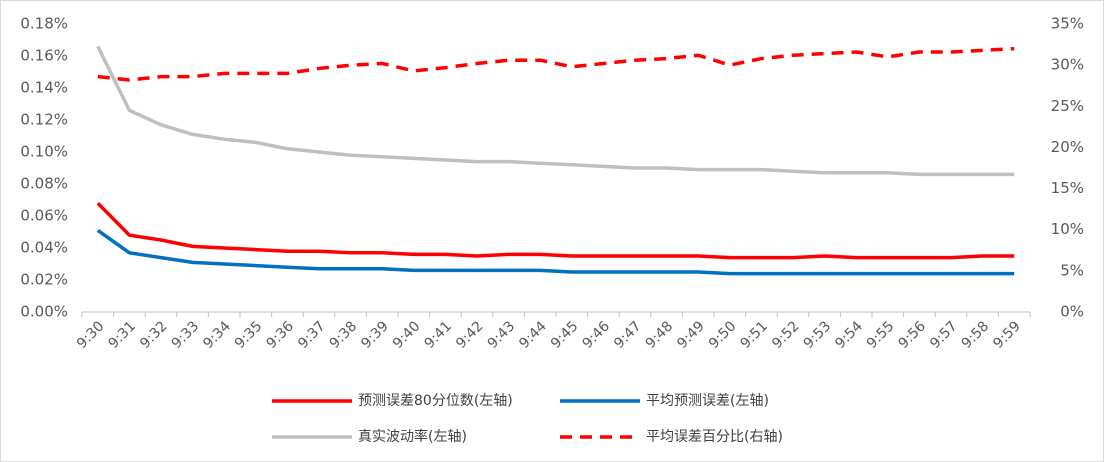 The height and width of the screenshot is (462, 1104). I want to click on legend-label: 真实波动率(左轴), so click(412, 436).